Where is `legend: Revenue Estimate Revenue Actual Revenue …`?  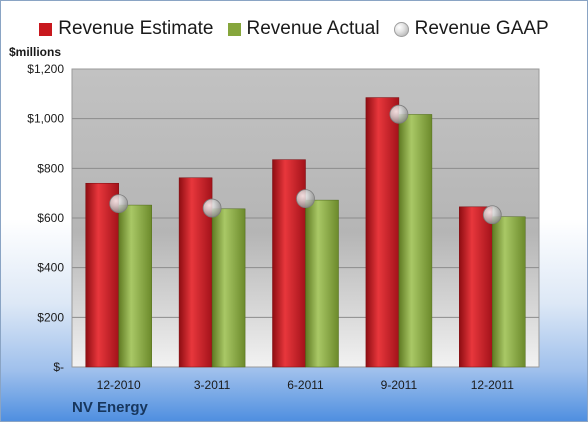
legend: Revenue Estimate Revenue Actual Revenue … is located at coordinates (294, 29).